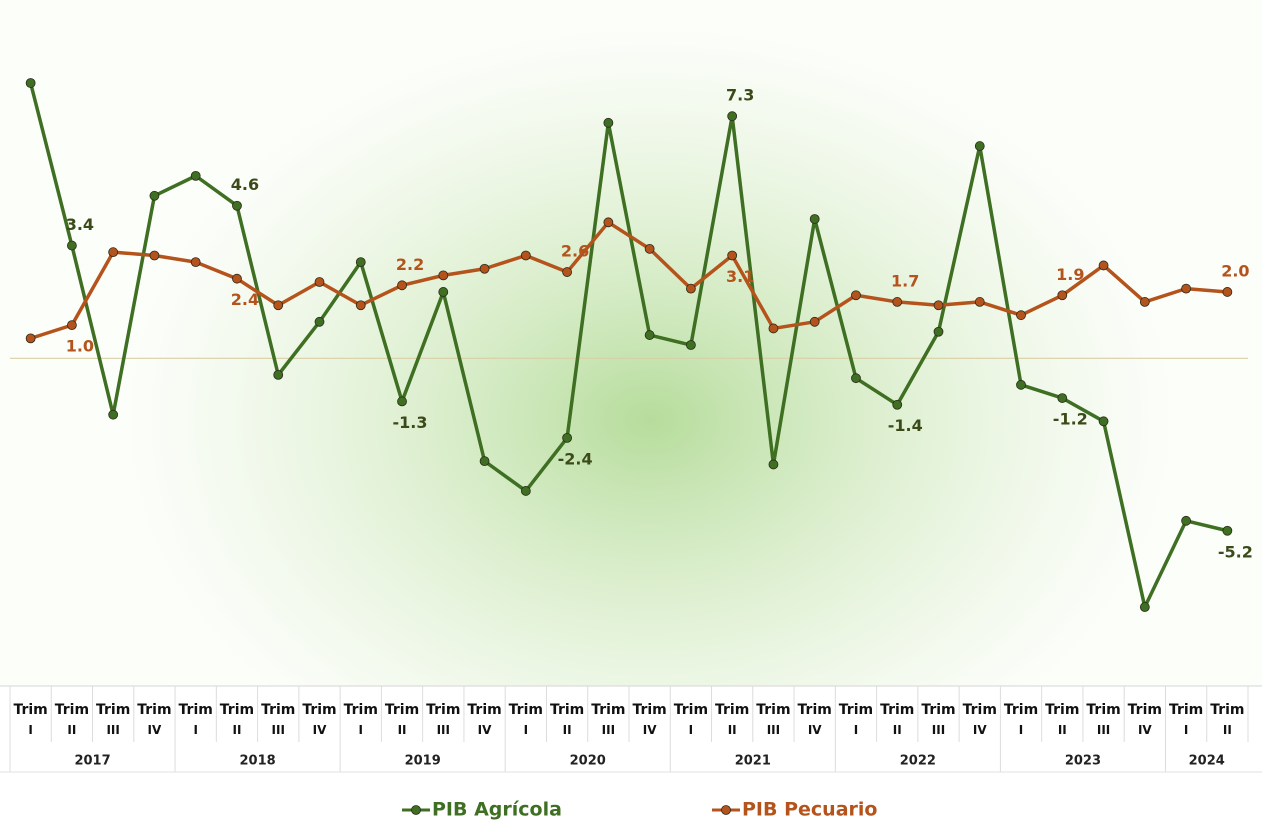  What do you see at coordinates (575, 251) in the screenshot?
I see `data-label: 2.6` at bounding box center [575, 251].